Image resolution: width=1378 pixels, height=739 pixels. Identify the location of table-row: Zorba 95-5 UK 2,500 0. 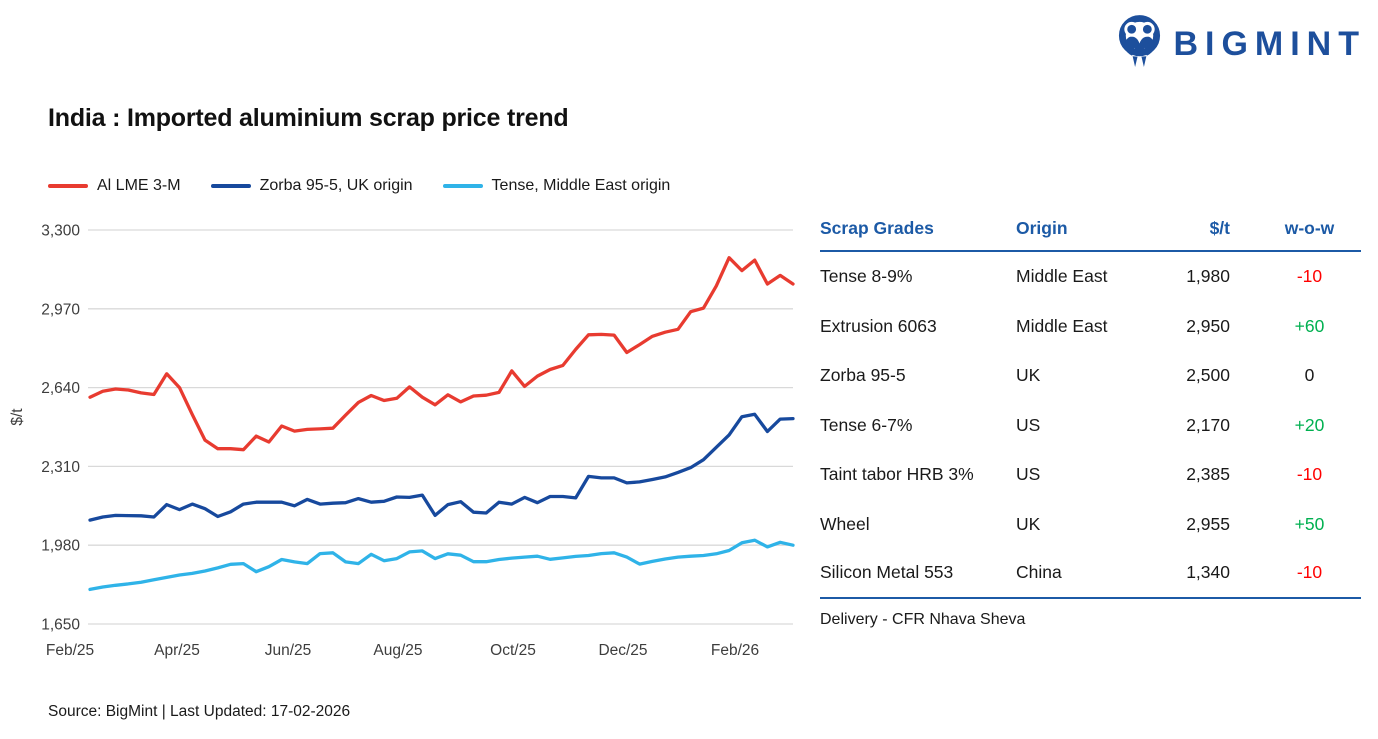
(1090, 376).